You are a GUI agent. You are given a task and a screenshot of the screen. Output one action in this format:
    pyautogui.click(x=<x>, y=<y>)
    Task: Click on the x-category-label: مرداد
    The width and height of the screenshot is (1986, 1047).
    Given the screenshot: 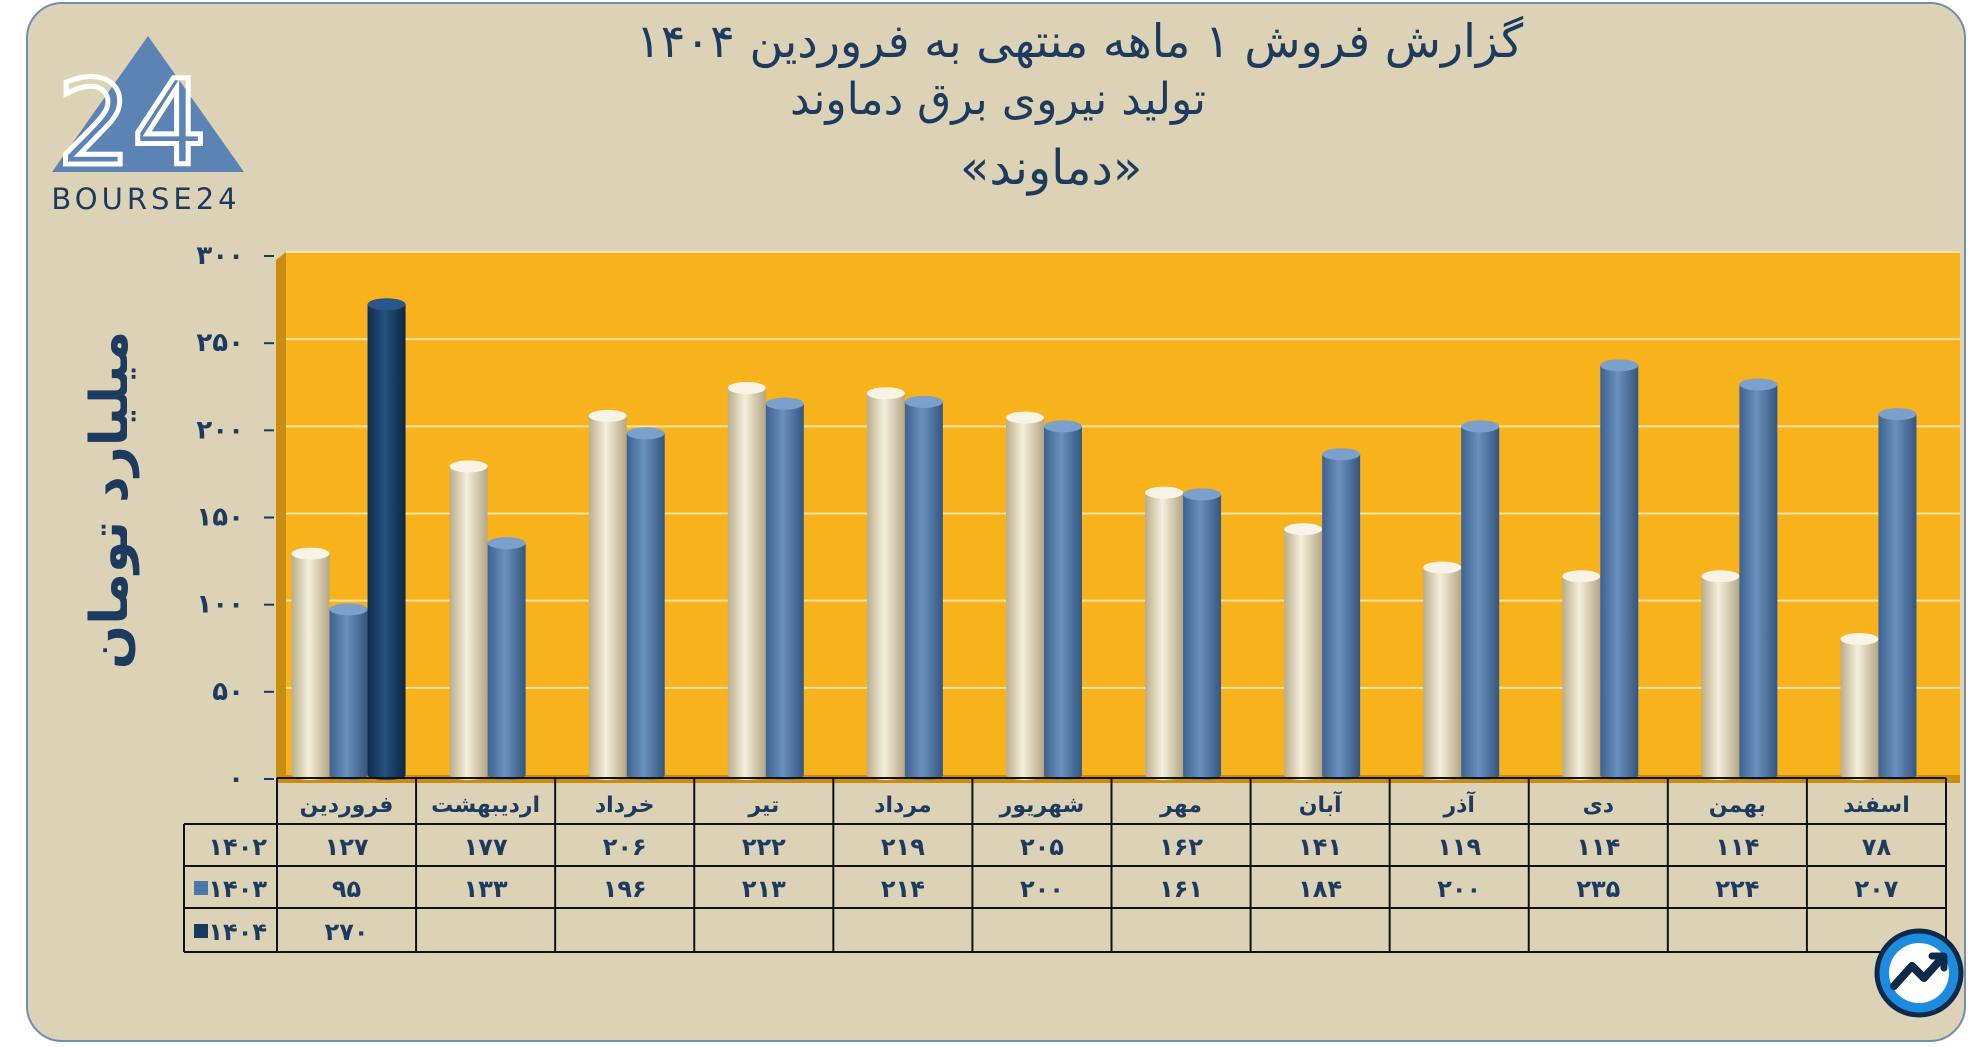 What is the action you would take?
    pyautogui.click(x=902, y=805)
    